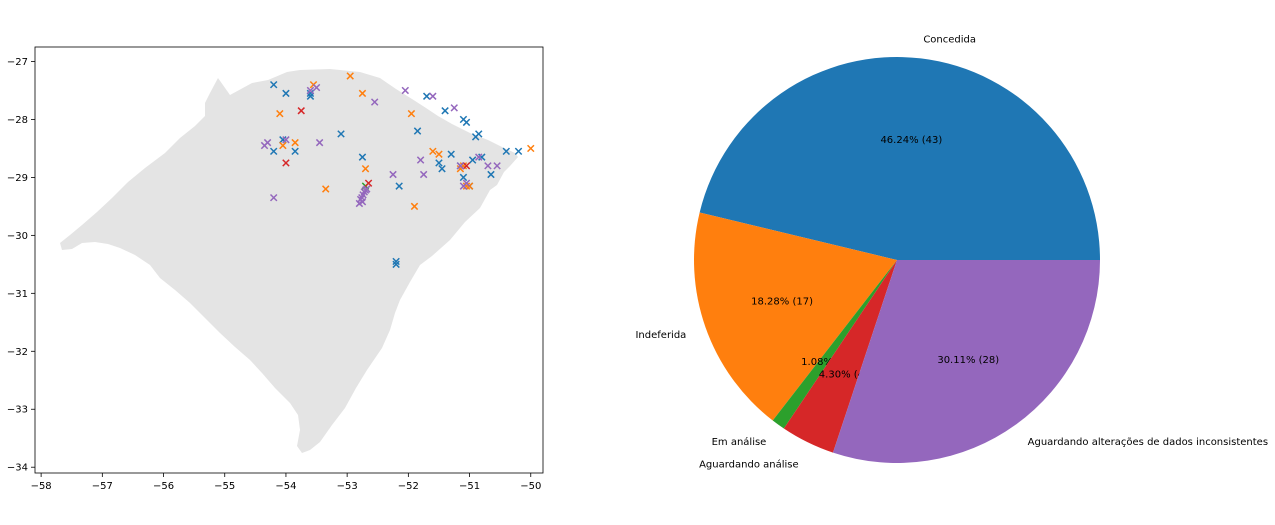  I want to click on x-tick-label: −50, so click(530, 486).